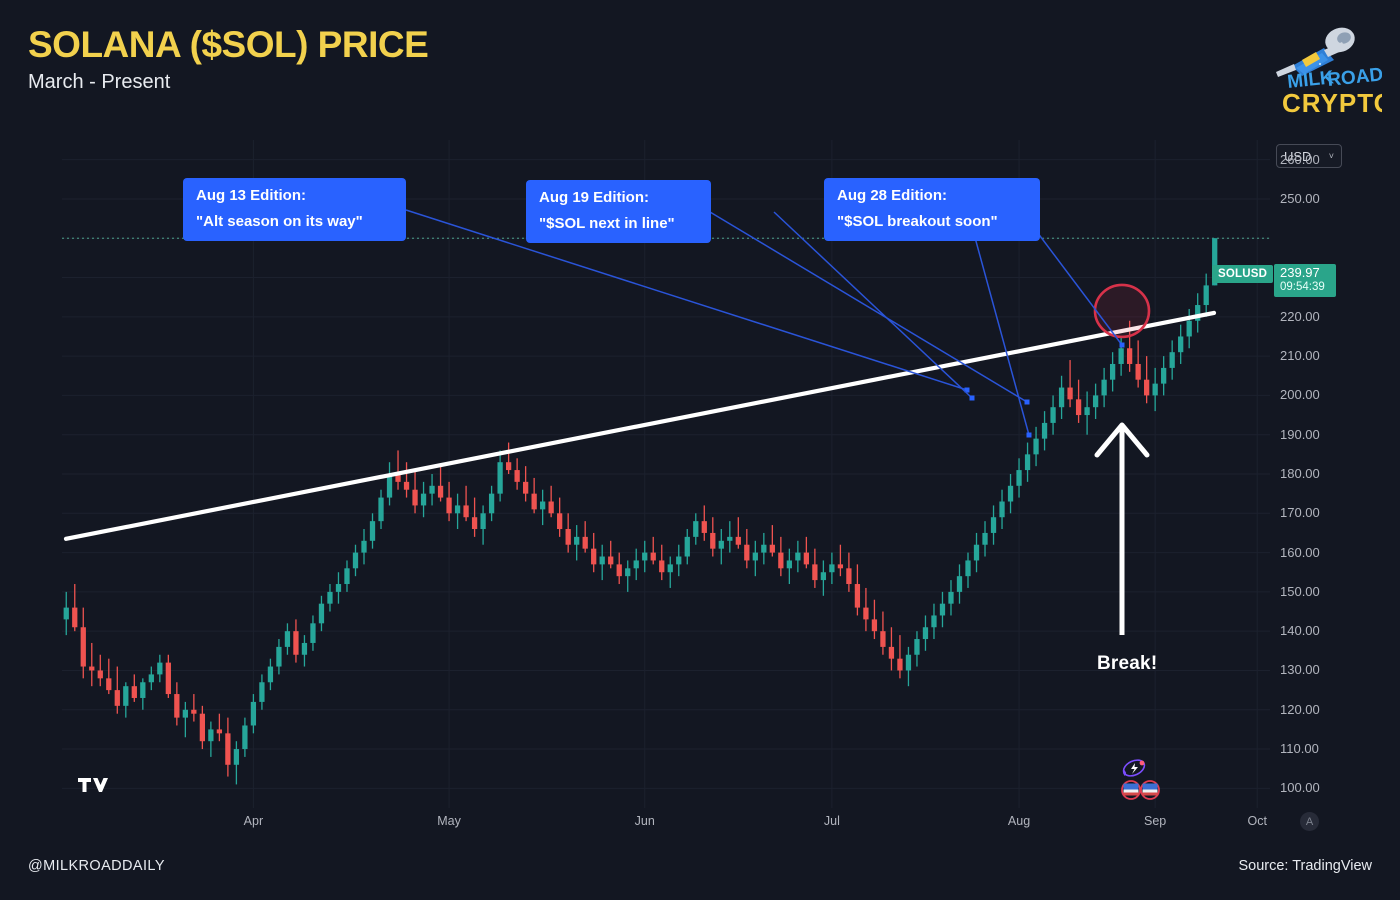  I want to click on time-axis: Apr May Jun Jul Aug Sep Oct, so click(691, 823).